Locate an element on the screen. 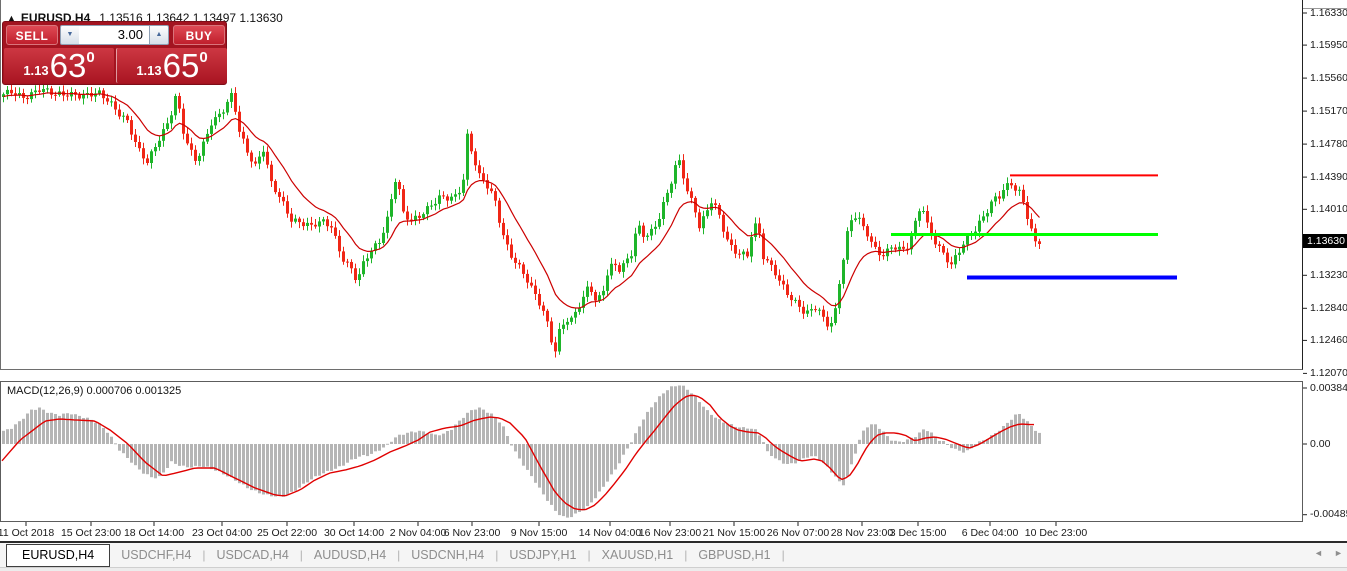  price-axis-label: 1.13230 is located at coordinates (1328, 275).